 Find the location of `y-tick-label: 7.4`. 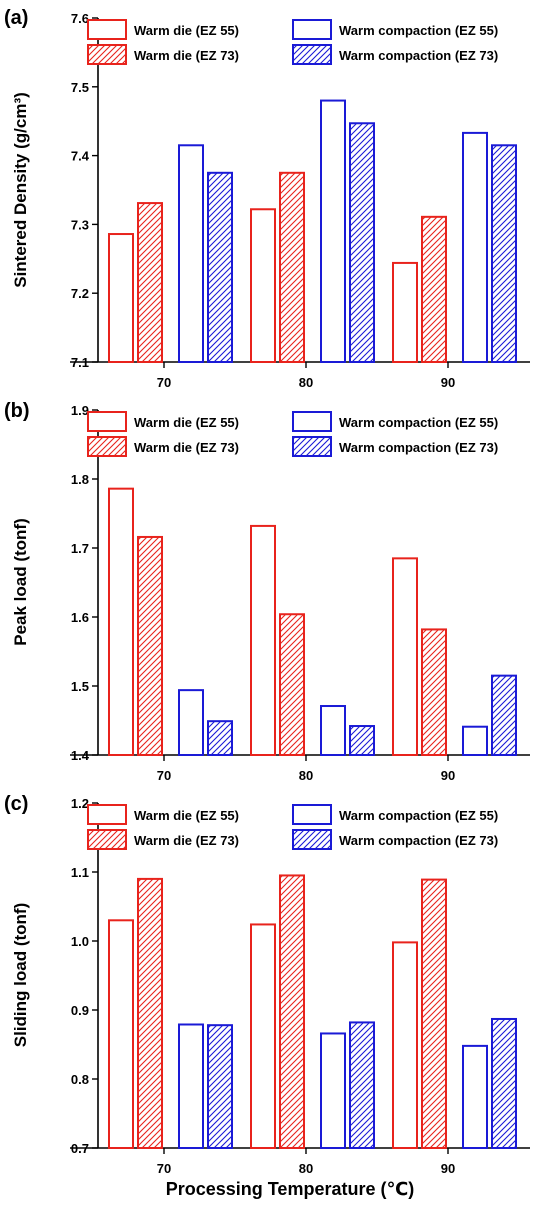

y-tick-label: 7.4 is located at coordinates (80, 156).